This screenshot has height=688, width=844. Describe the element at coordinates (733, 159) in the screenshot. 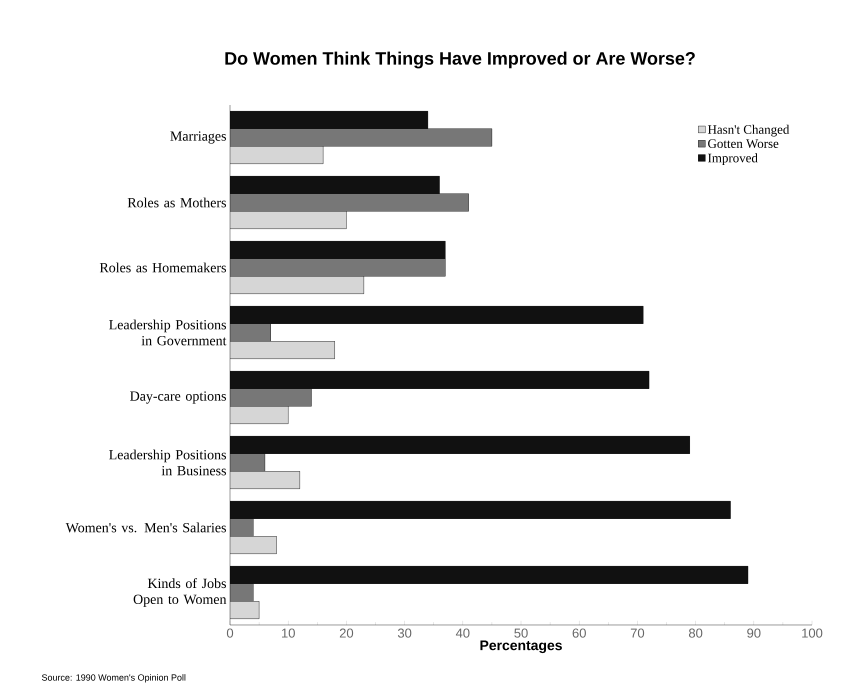

I see `legend-label: Improved` at that location.